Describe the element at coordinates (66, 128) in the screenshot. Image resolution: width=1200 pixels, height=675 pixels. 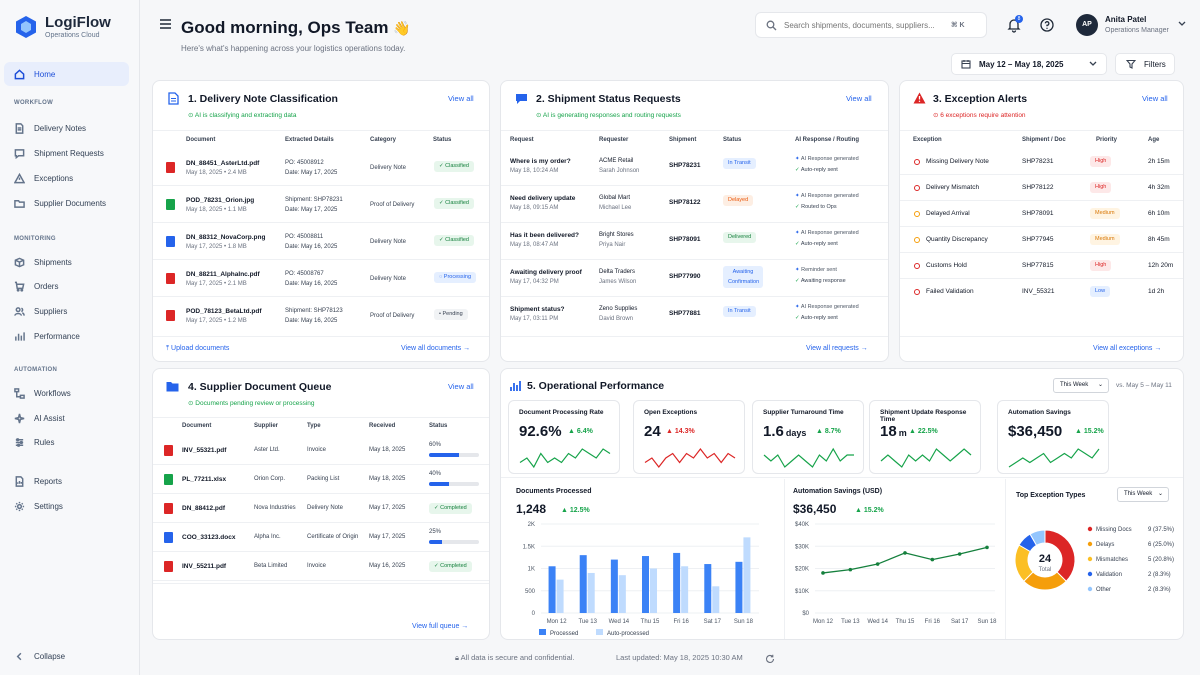
I see `sidebar-item-delivery-notes: Delivery Notes` at that location.